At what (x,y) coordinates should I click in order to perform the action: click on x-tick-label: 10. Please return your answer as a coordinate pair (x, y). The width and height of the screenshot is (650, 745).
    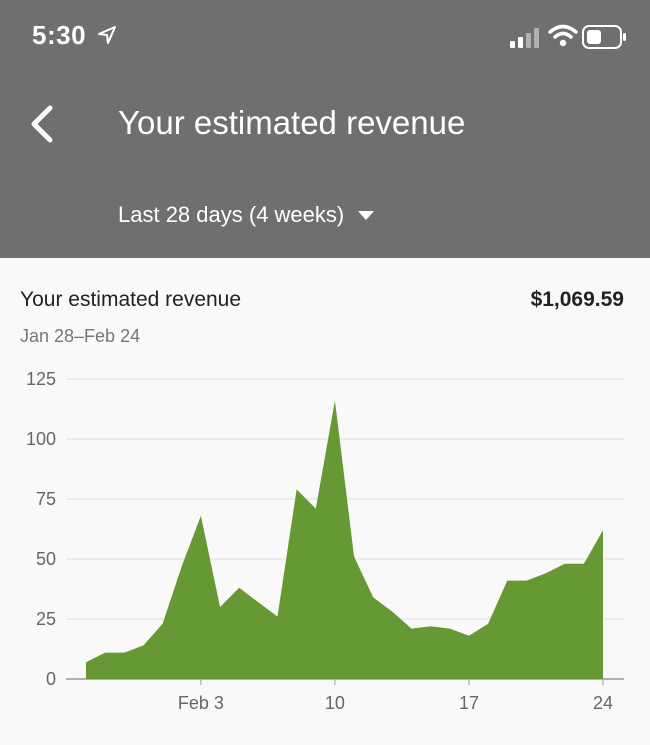
    Looking at the image, I should click on (335, 703).